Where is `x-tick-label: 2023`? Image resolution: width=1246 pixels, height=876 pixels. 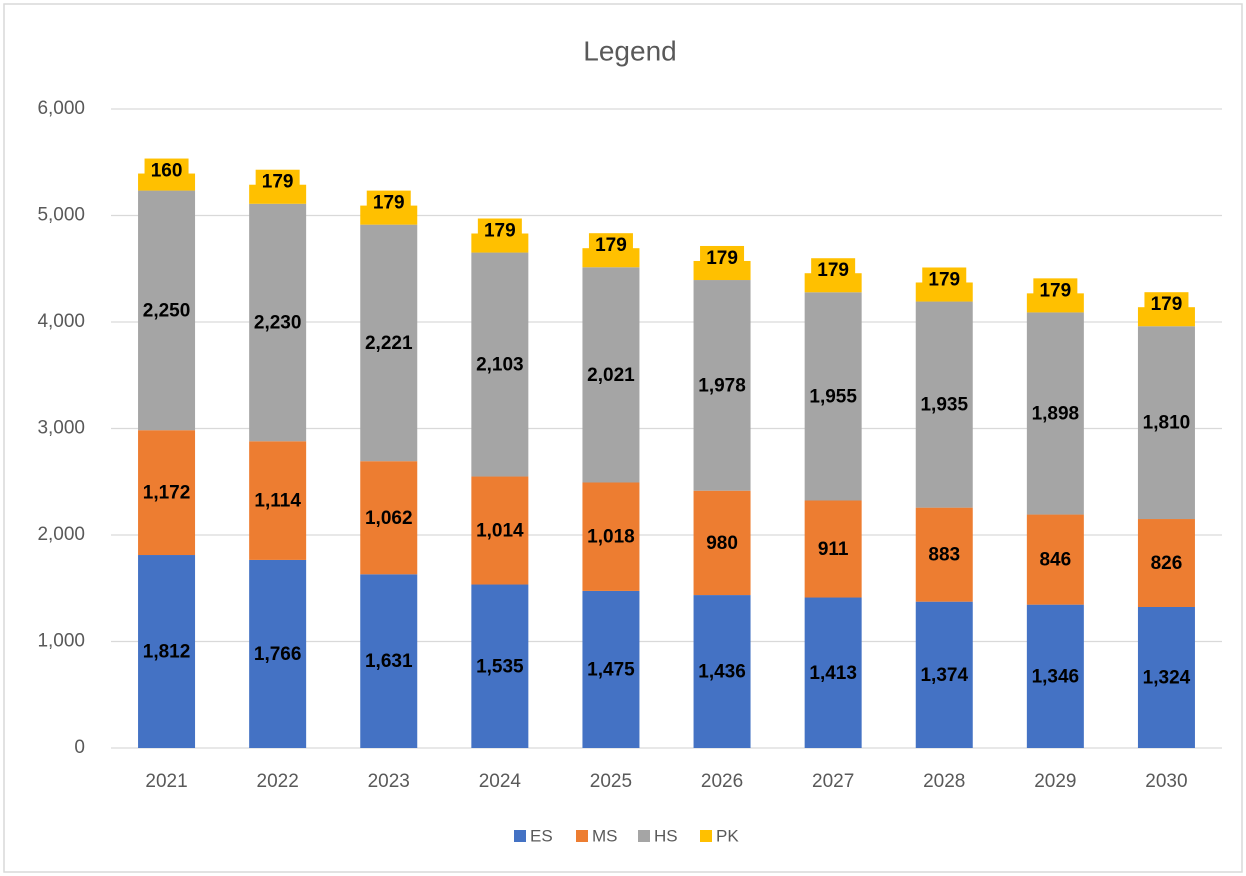 x-tick-label: 2023 is located at coordinates (389, 781).